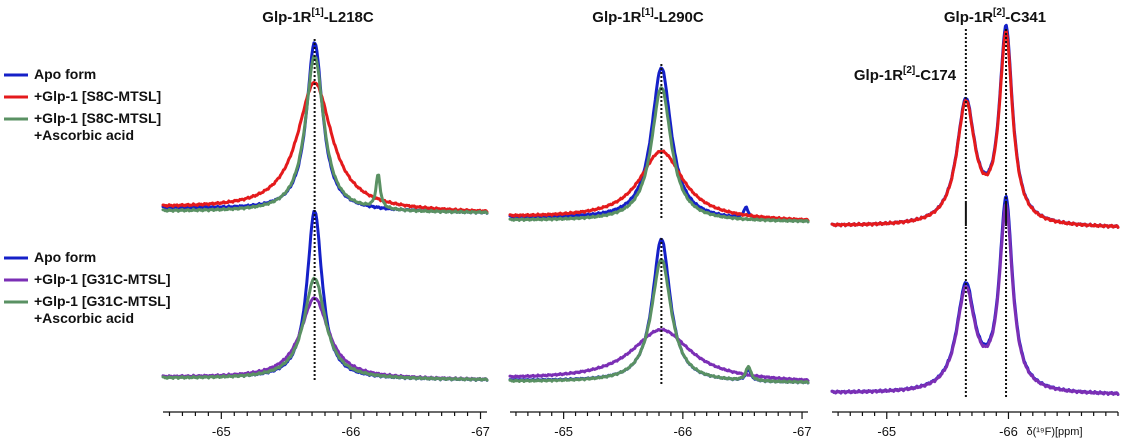  Describe the element at coordinates (648, 16) in the screenshot. I see `plot-title: Glp-1R[1]-L290C` at that location.